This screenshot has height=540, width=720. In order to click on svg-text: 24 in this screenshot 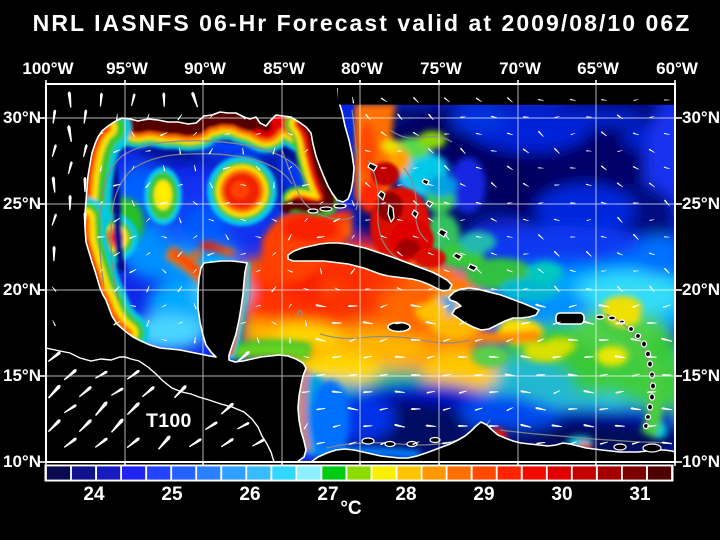, I will do `click(94, 494)`.